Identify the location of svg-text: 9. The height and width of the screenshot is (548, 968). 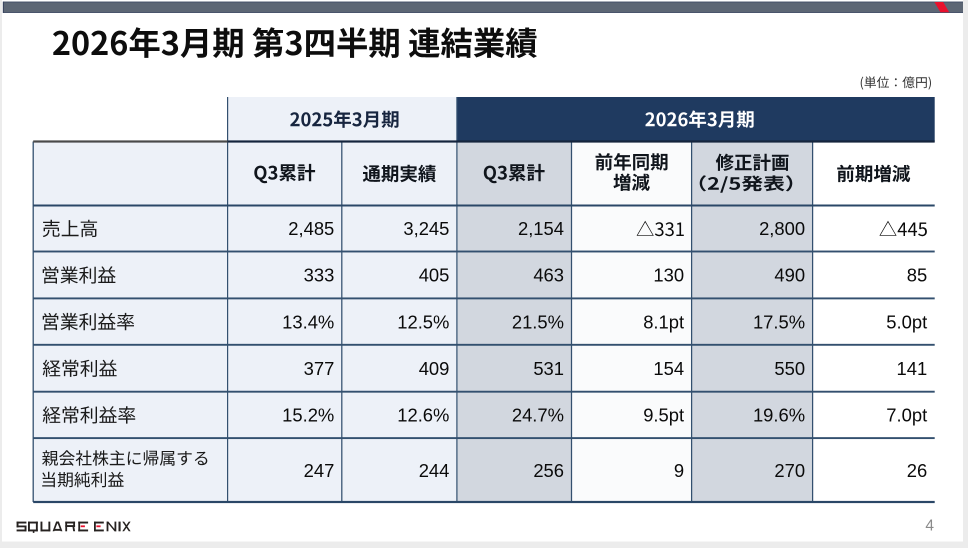
(679, 470).